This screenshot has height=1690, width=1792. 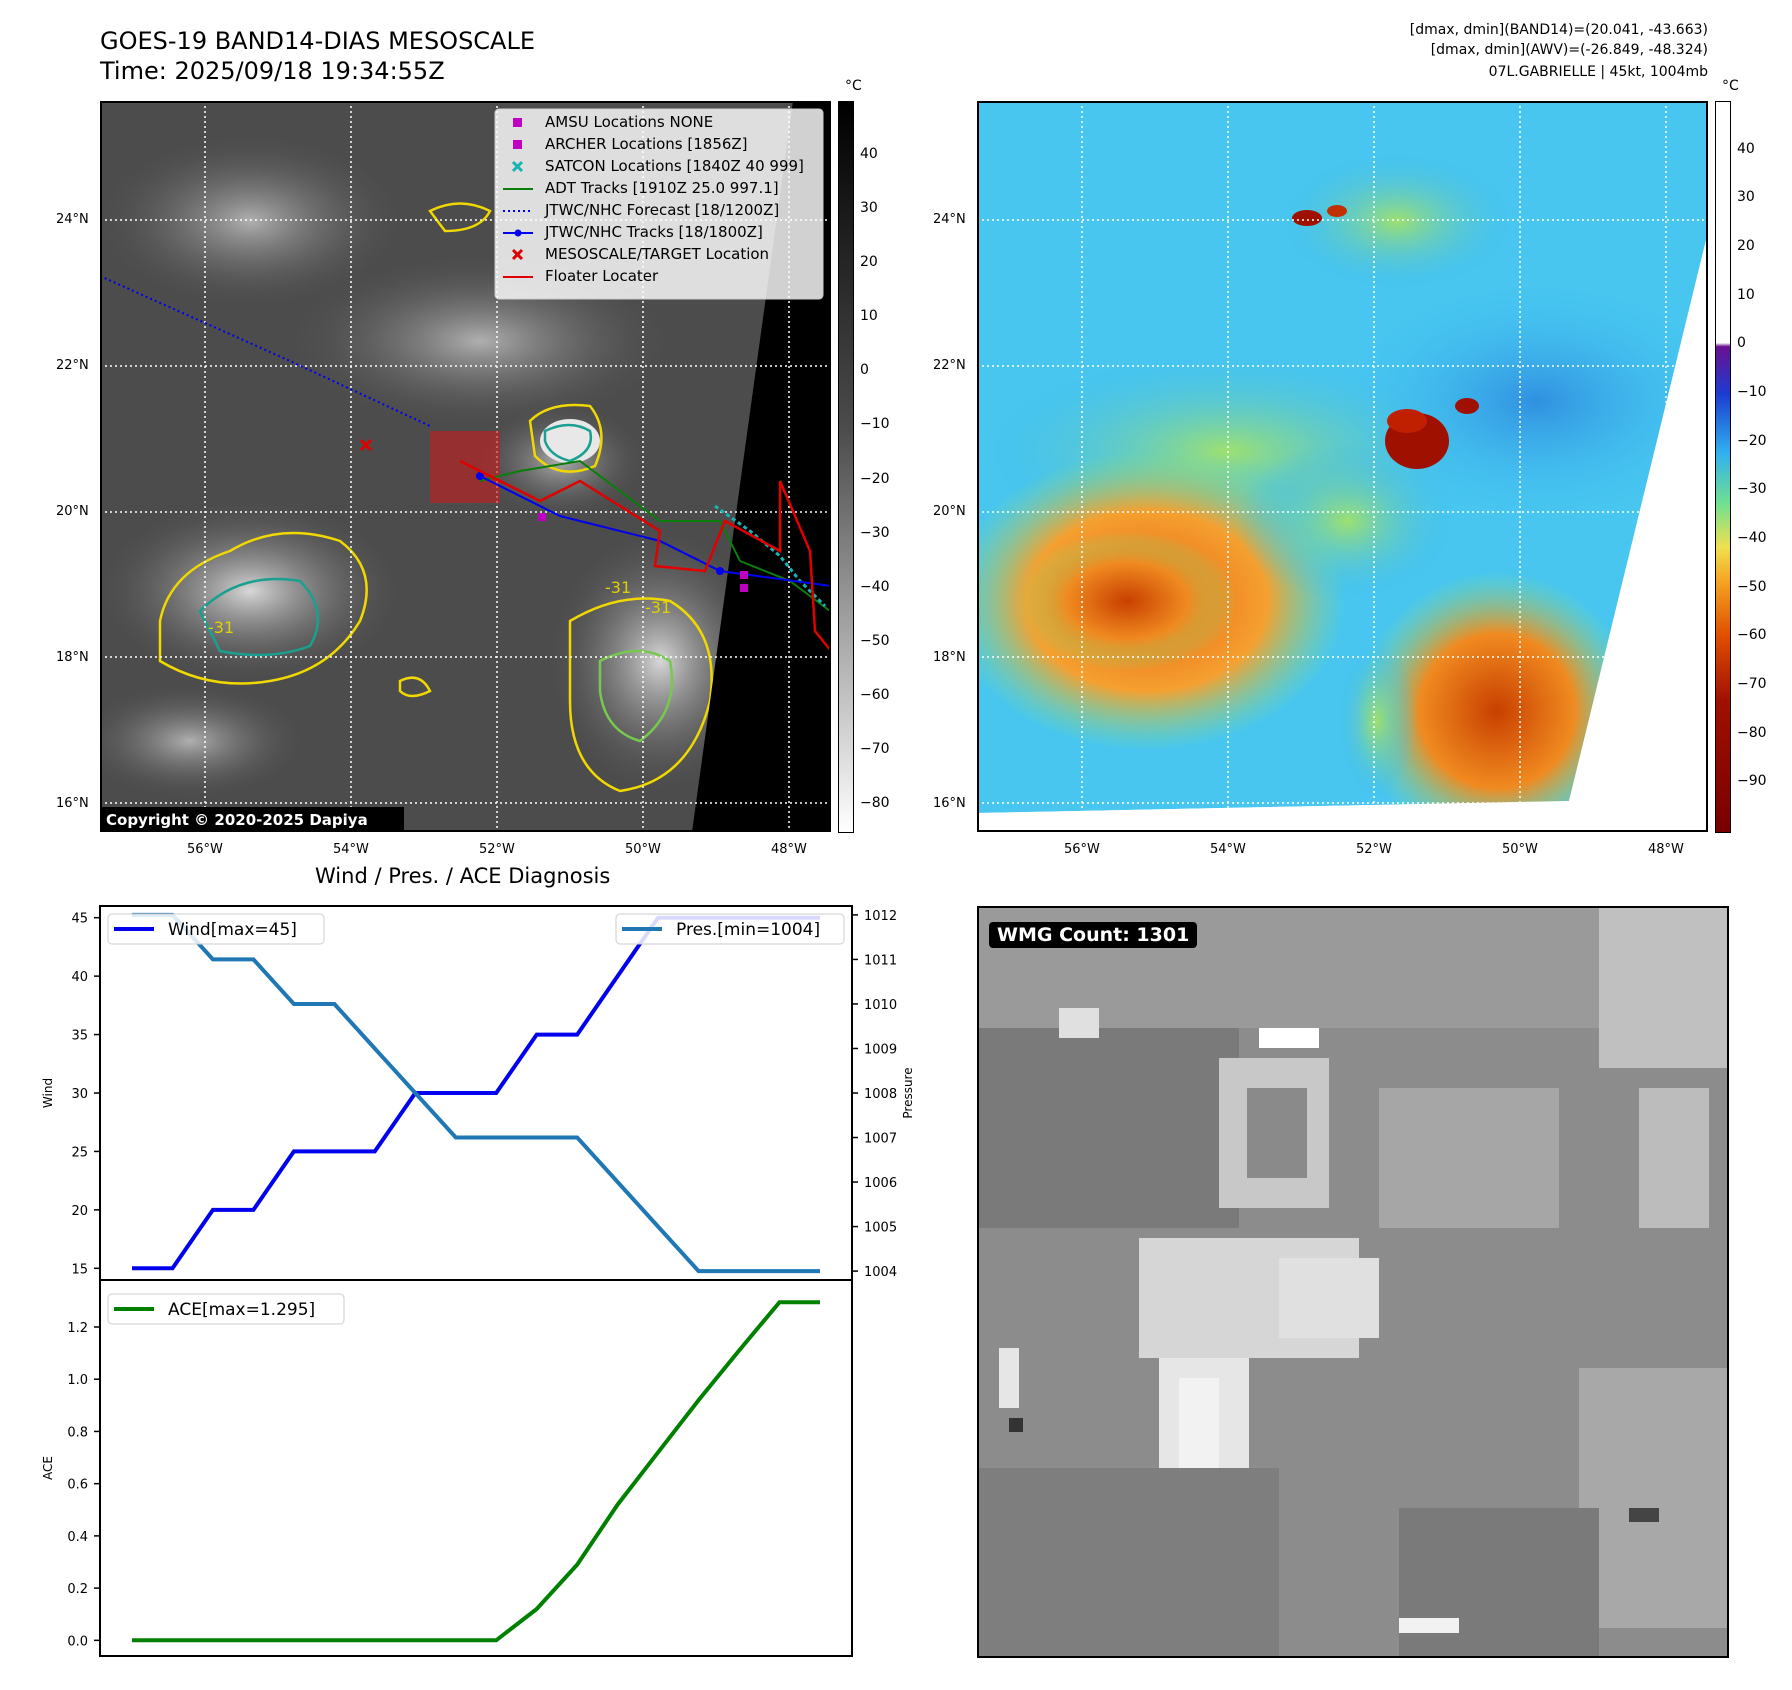 I want to click on wind-legend: Wind[max=45], so click(x=216, y=929).